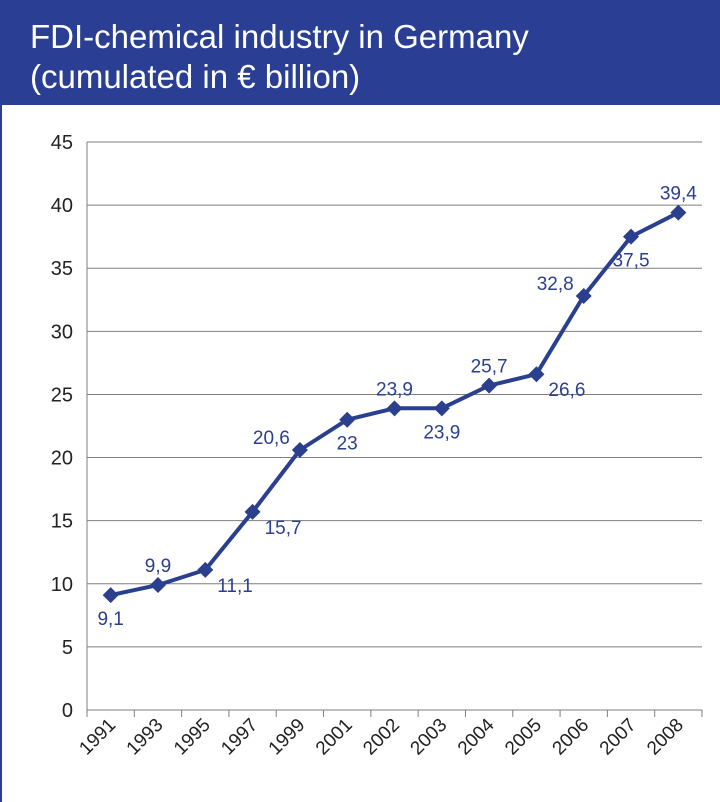 The width and height of the screenshot is (720, 802). What do you see at coordinates (62, 522) in the screenshot?
I see `y-tick-label-15: 15` at bounding box center [62, 522].